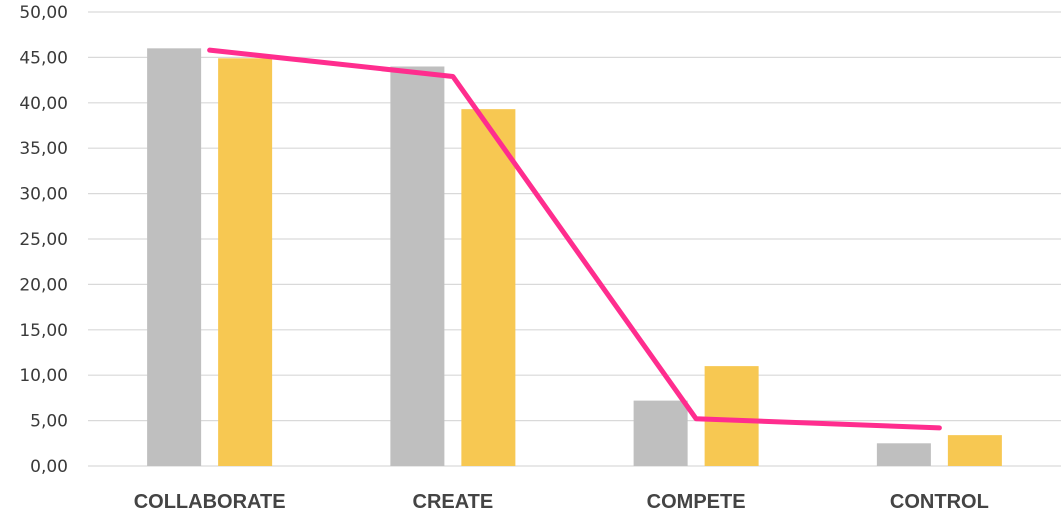  What do you see at coordinates (939, 502) in the screenshot?
I see `x-tick-label: CONTROL` at bounding box center [939, 502].